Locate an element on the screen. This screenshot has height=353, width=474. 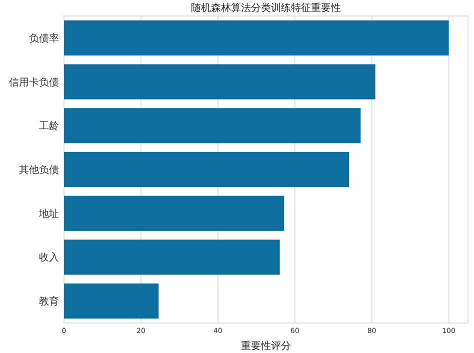
y-tick-label: 其他负债 is located at coordinates (39, 170).